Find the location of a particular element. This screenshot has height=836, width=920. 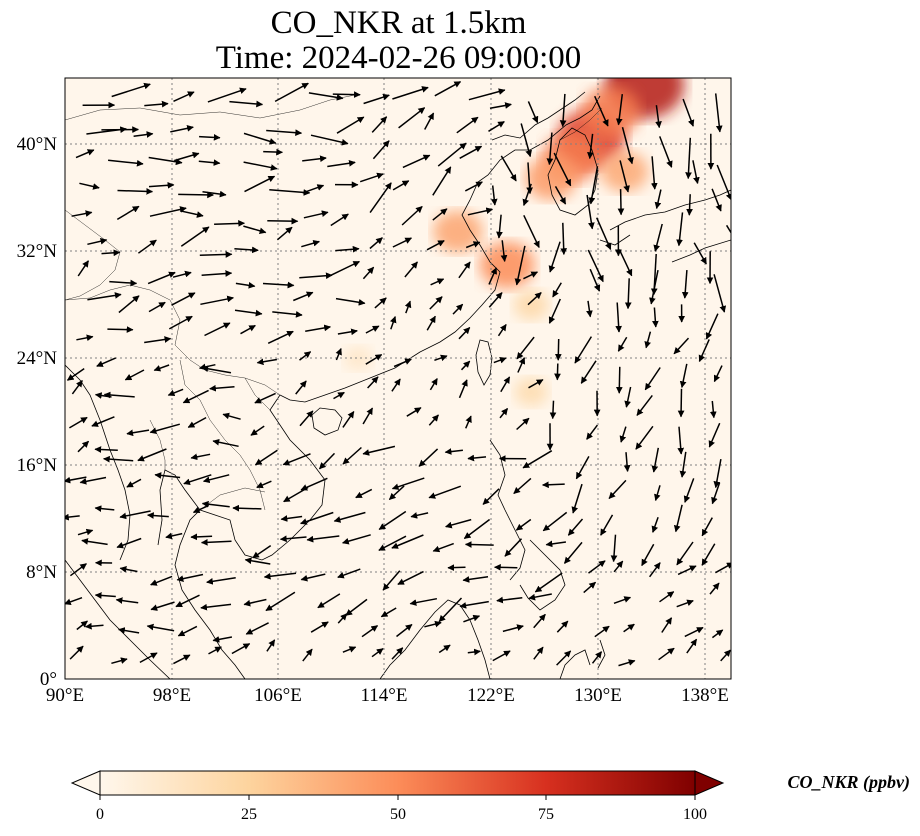

lat-tick: 32°N is located at coordinates (37, 251).